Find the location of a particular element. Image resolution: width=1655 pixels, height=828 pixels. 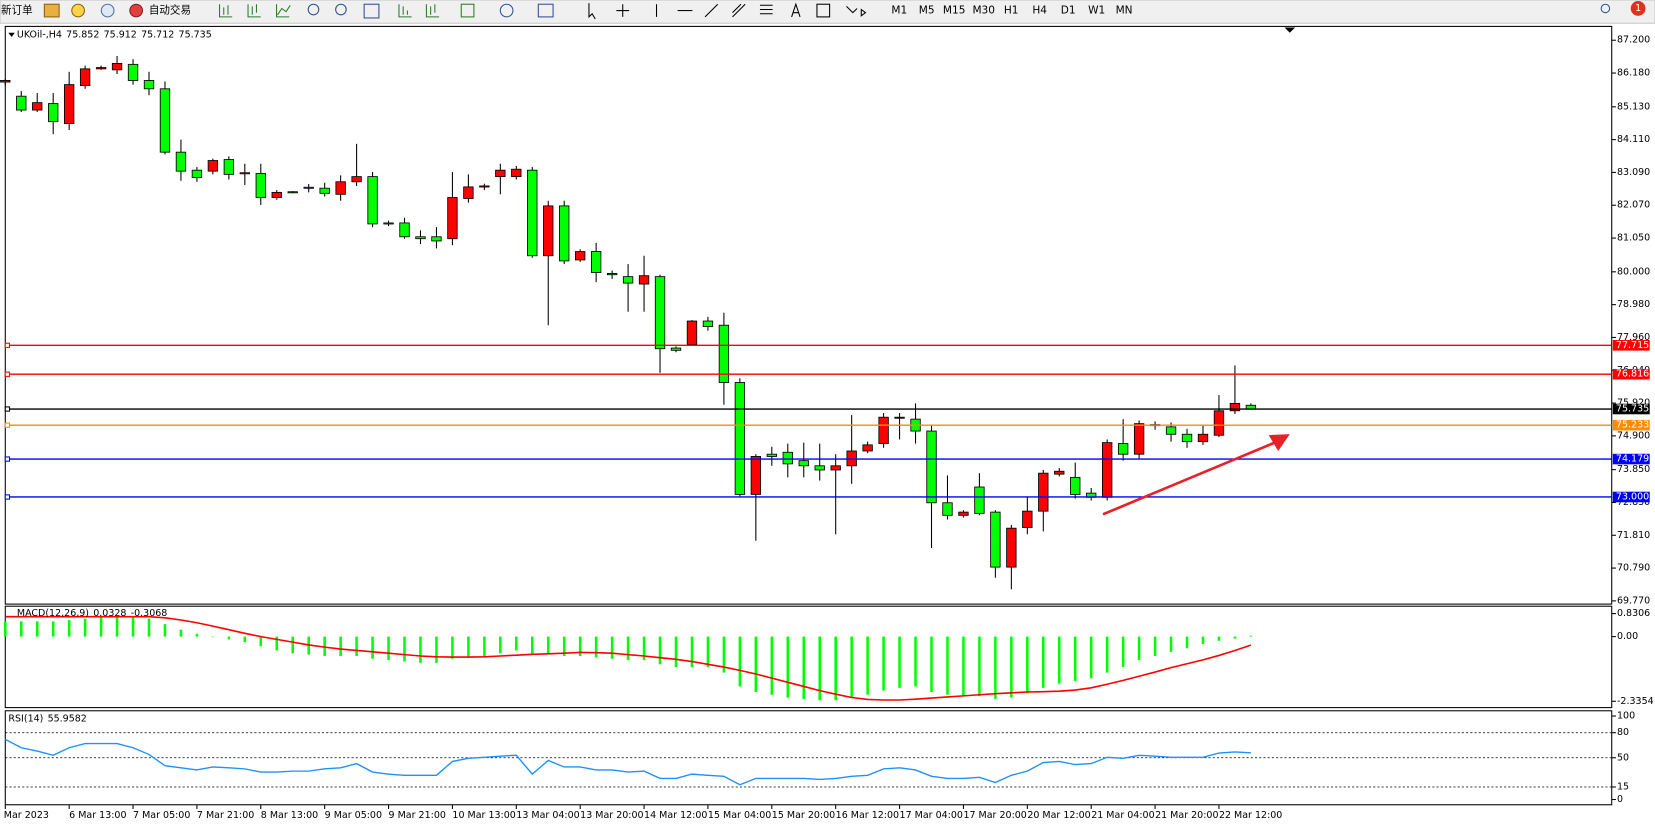

x-tick-label: 22 Mar 12:00 is located at coordinates (1250, 815).